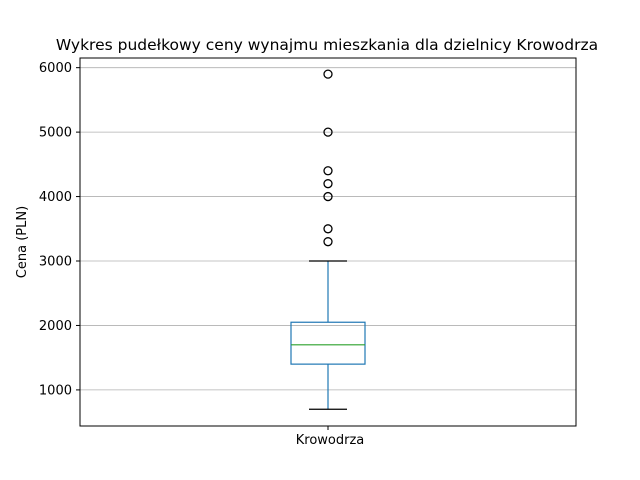 This screenshot has height=480, width=640. I want to click on y-tick-label: 5000, so click(55, 133).